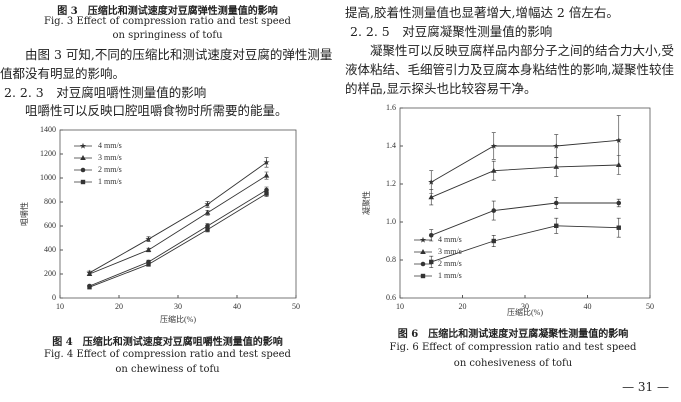 Image resolution: width=681 pixels, height=402 pixels. Describe the element at coordinates (24, 214) in the screenshot. I see `y-axis-label: 咀嚼性` at that location.